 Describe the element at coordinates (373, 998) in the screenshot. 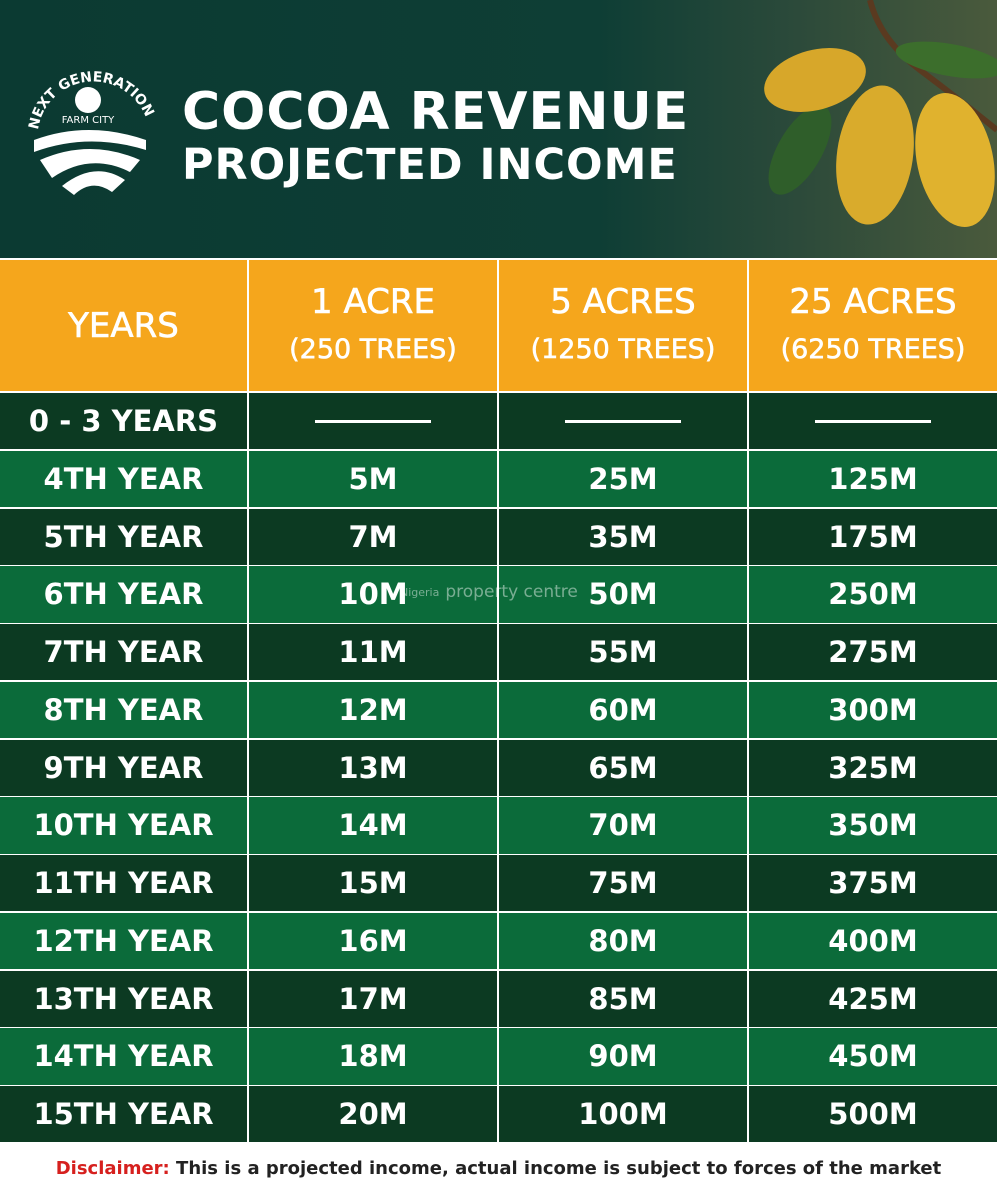

I see `value-cell: 17M` at that location.